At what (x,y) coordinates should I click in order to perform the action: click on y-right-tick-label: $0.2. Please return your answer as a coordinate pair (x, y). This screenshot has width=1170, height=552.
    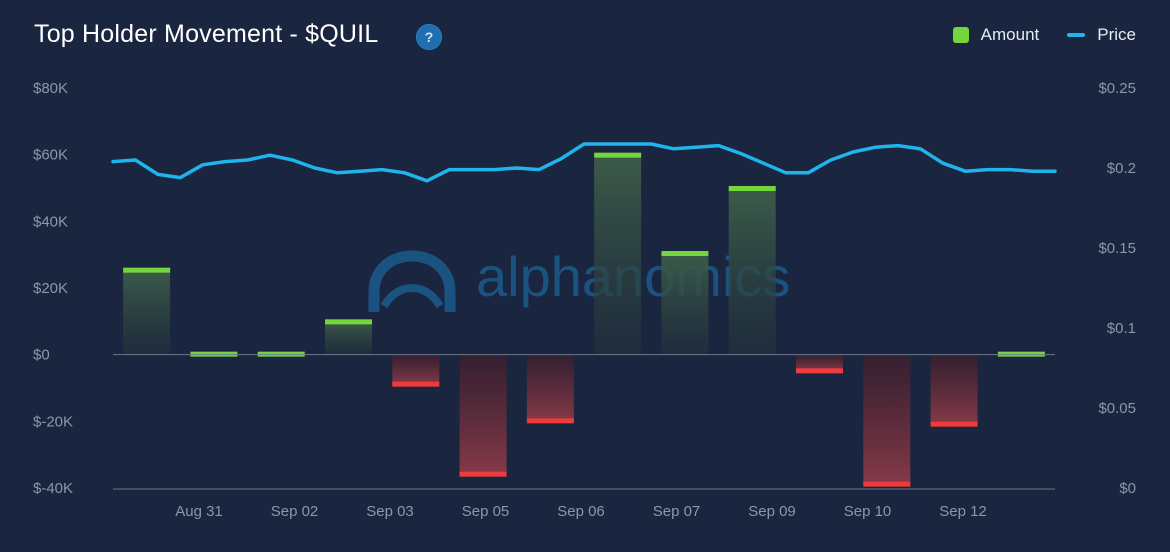
    Looking at the image, I should click on (1121, 168).